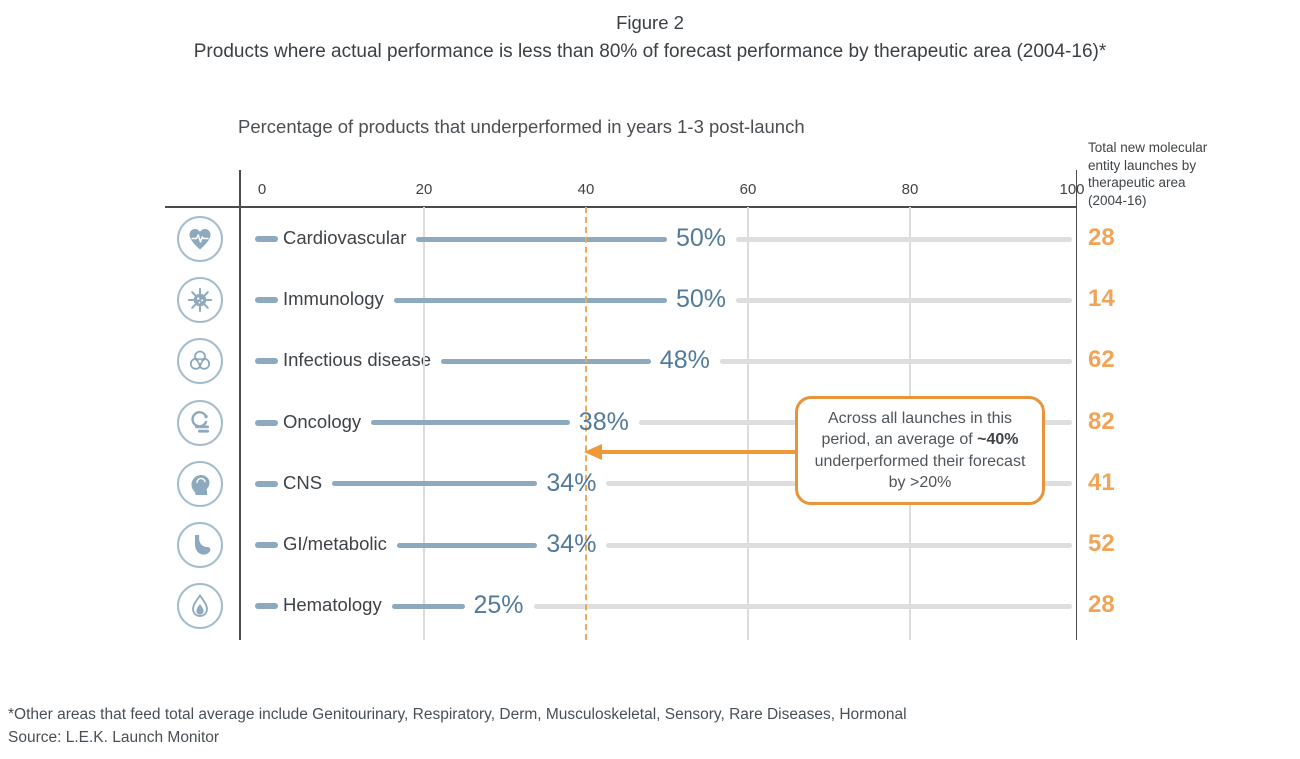 The width and height of the screenshot is (1300, 759). What do you see at coordinates (586, 189) in the screenshot?
I see `x-tick-40: 40` at bounding box center [586, 189].